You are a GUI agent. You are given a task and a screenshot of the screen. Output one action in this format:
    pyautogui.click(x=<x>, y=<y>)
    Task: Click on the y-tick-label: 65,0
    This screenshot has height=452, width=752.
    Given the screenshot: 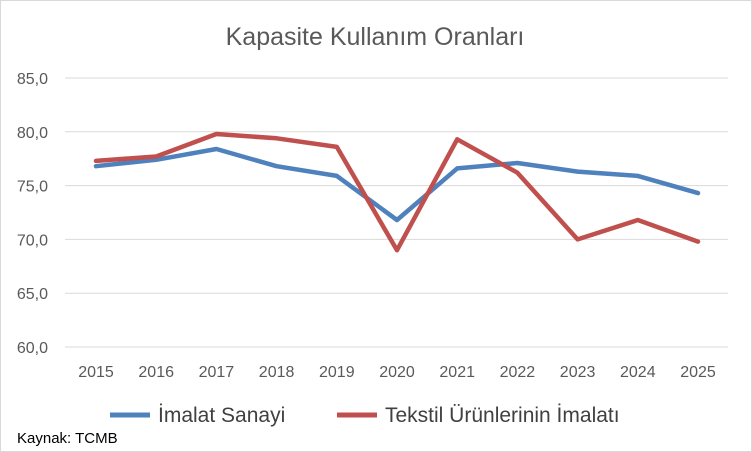 What is the action you would take?
    pyautogui.click(x=32, y=294)
    